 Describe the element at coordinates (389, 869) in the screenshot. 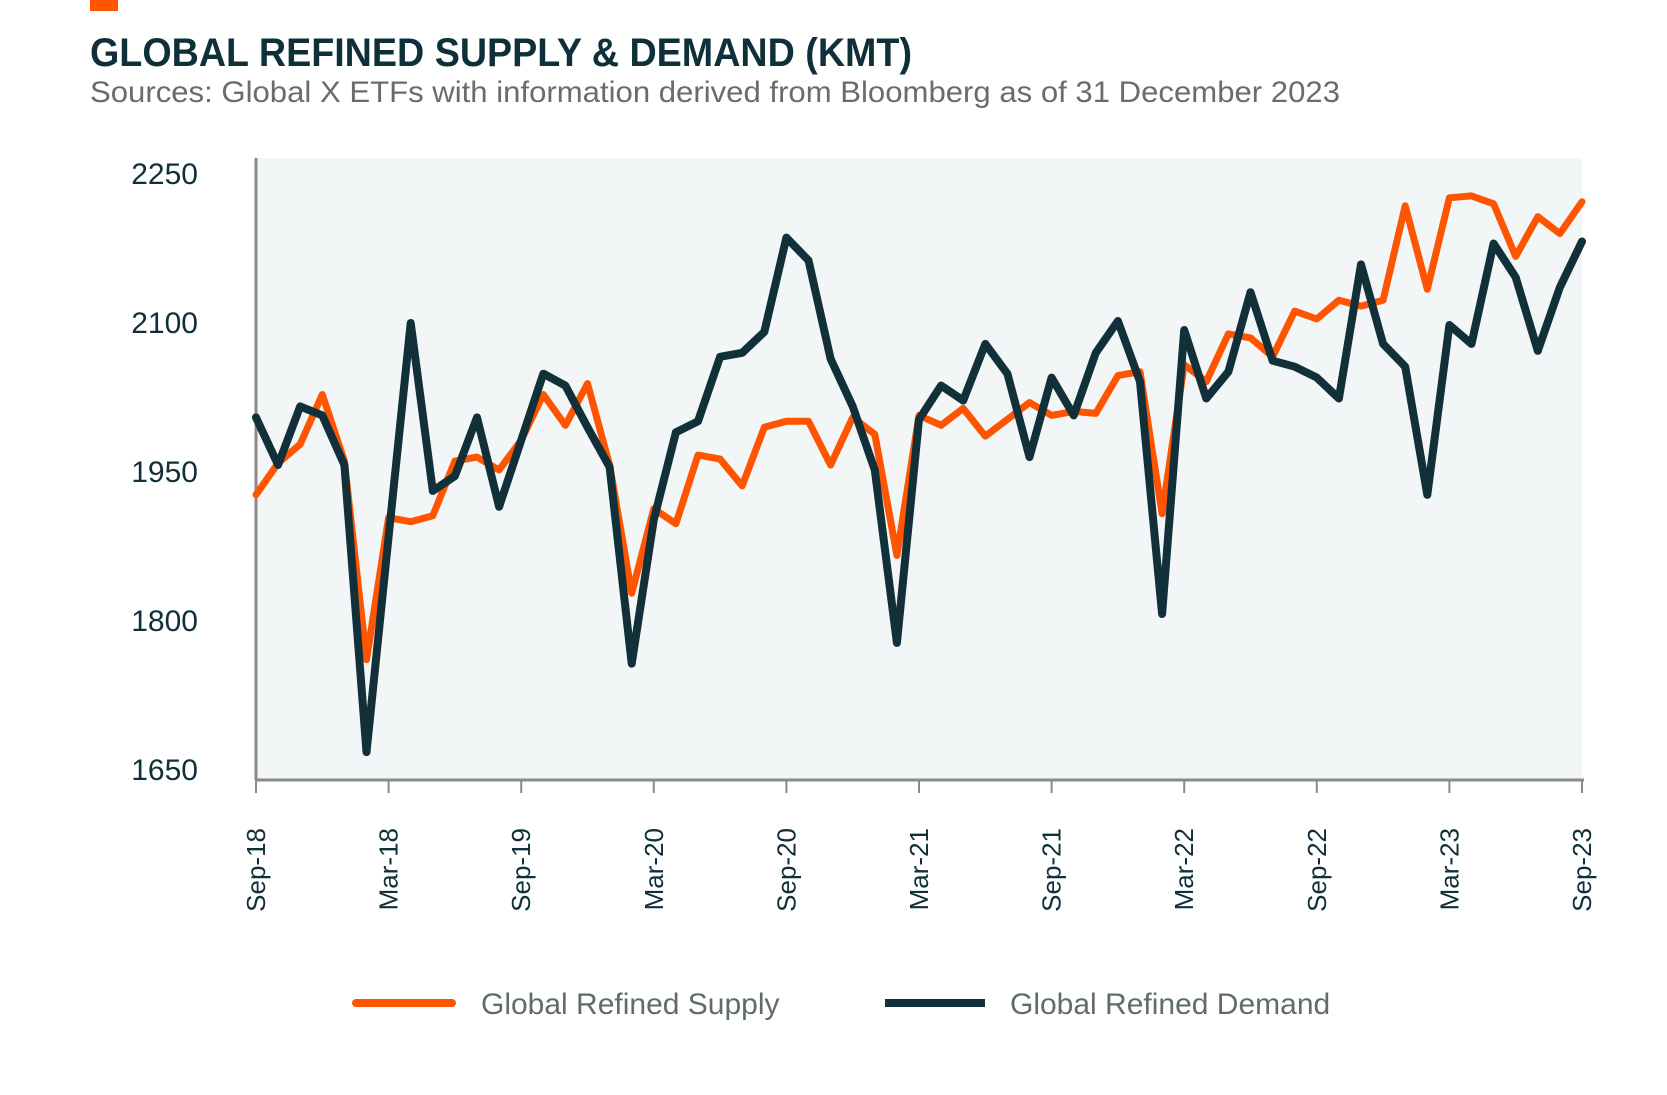

I see `x-tick-label: Mar-18` at that location.